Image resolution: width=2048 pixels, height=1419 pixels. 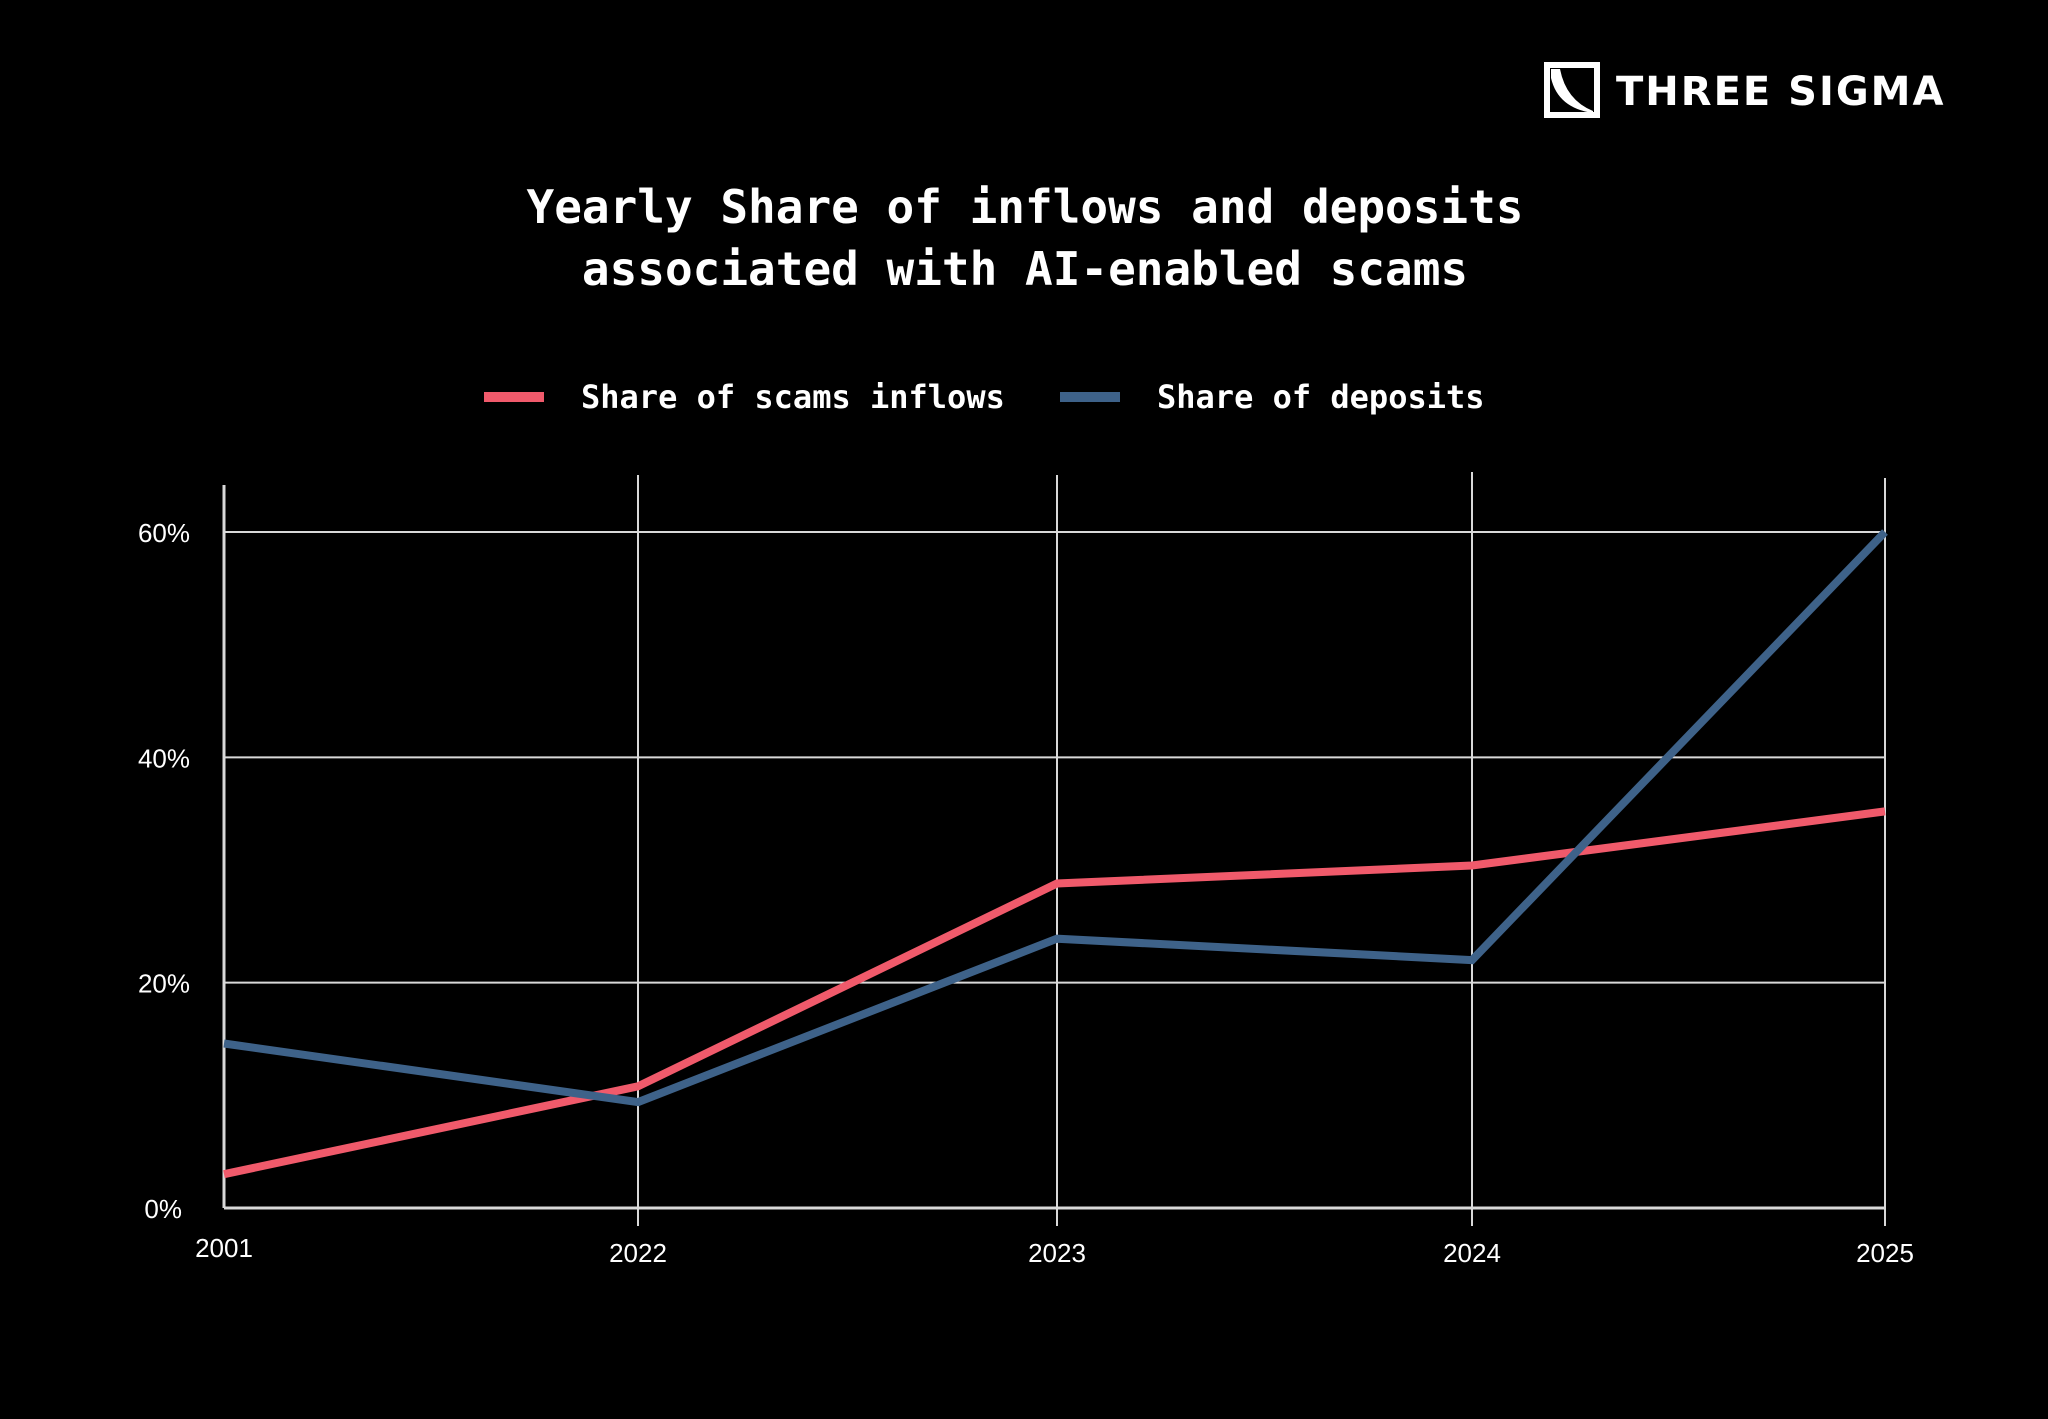 I want to click on legend-label-scams-inflows: Share of scams inflows, so click(x=793, y=397).